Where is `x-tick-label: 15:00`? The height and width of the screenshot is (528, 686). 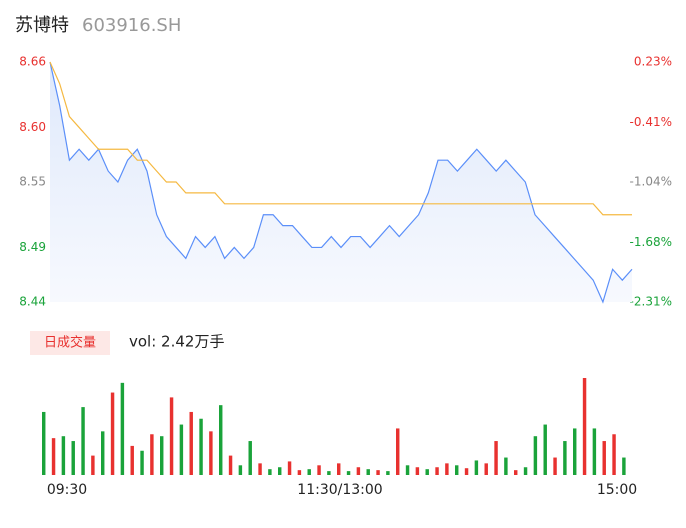 x-tick-label: 15:00 is located at coordinates (617, 490).